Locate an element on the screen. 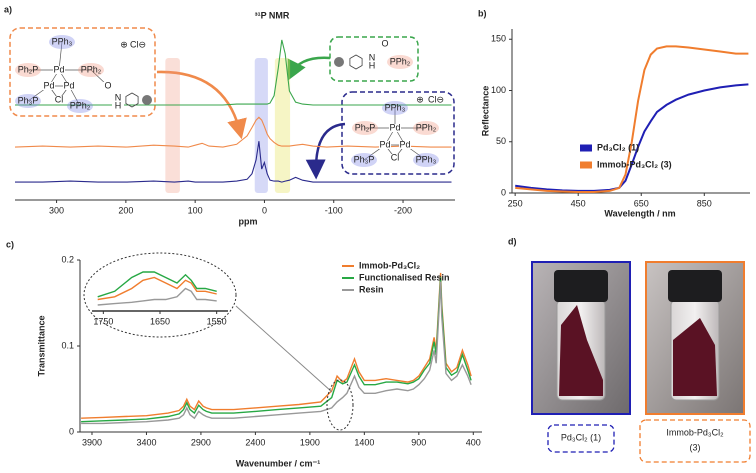 Image resolution: width=756 pixels, height=473 pixels. y-tick-label: 150 is located at coordinates (498, 39).